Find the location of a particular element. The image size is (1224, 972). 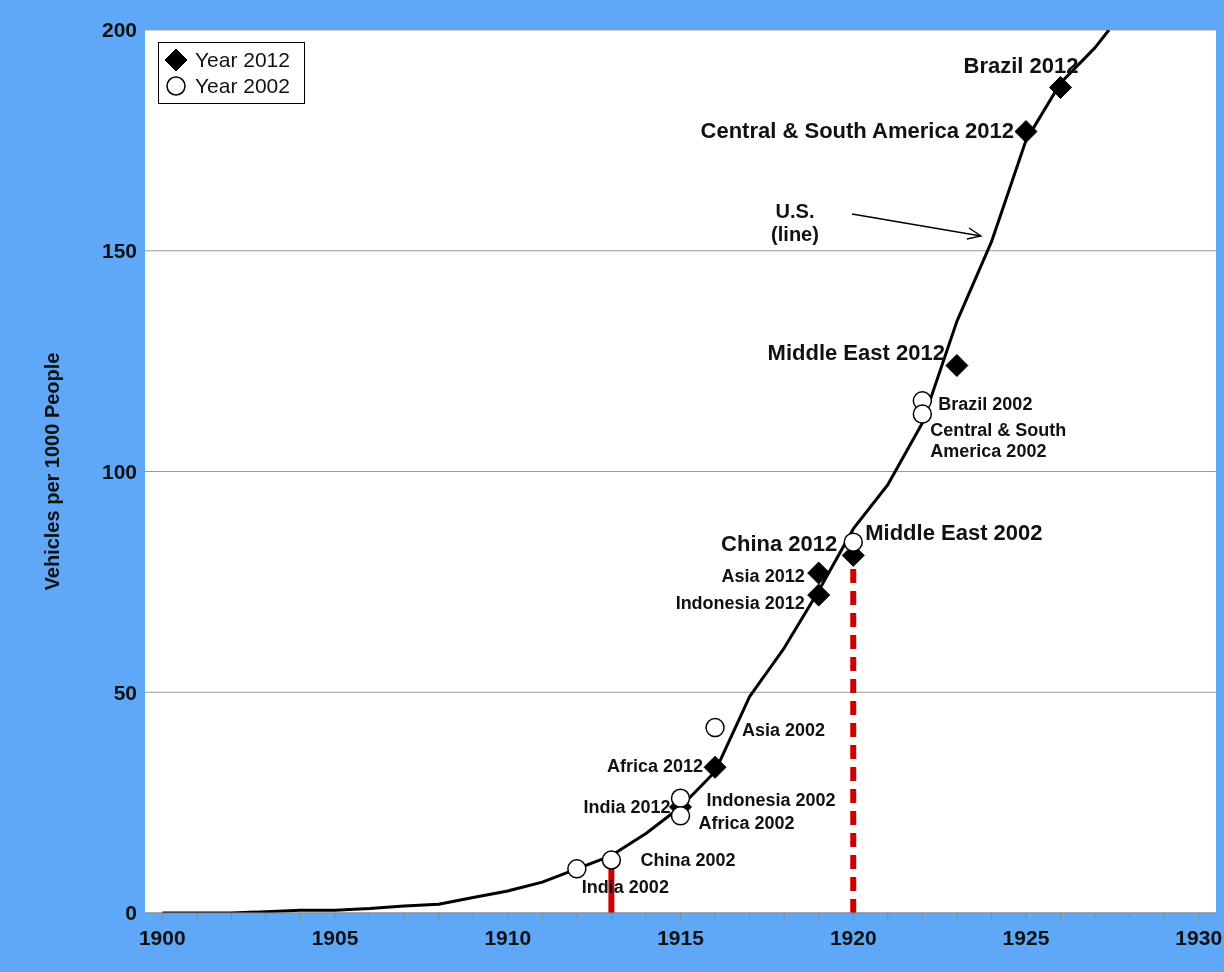

x-tick-label: 1905 is located at coordinates (335, 937).